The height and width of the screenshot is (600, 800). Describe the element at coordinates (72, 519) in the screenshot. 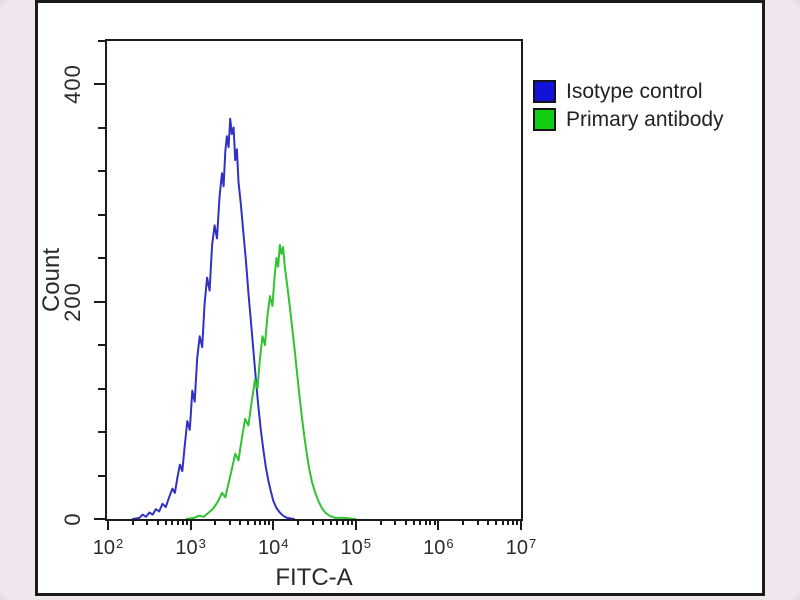

I see `y-tick-label: 0` at that location.